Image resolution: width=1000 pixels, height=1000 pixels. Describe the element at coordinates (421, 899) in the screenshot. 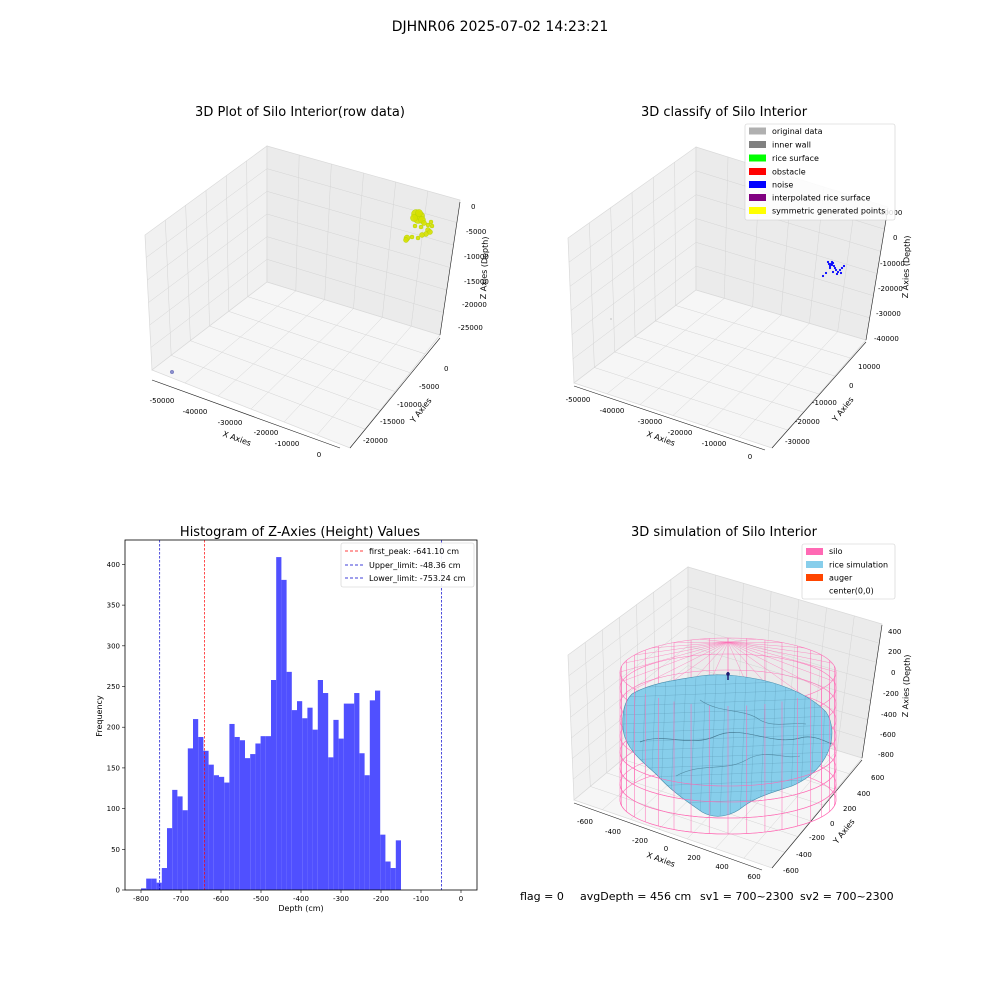

I see `histogram-x-tick-label: -100` at that location.